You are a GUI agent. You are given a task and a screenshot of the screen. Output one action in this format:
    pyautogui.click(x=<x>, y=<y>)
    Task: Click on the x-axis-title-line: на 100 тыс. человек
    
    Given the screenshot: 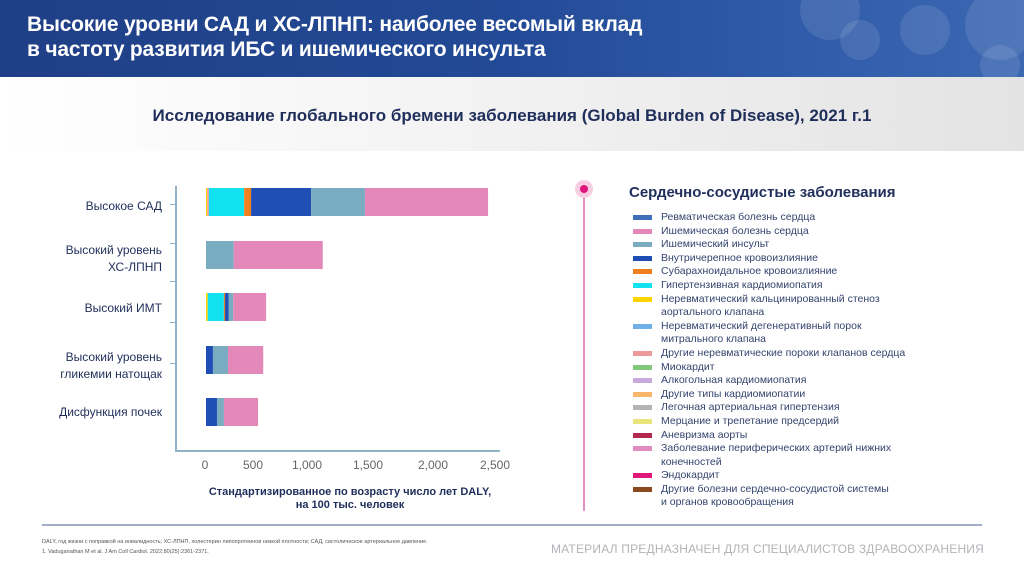 What is the action you would take?
    pyautogui.click(x=350, y=505)
    